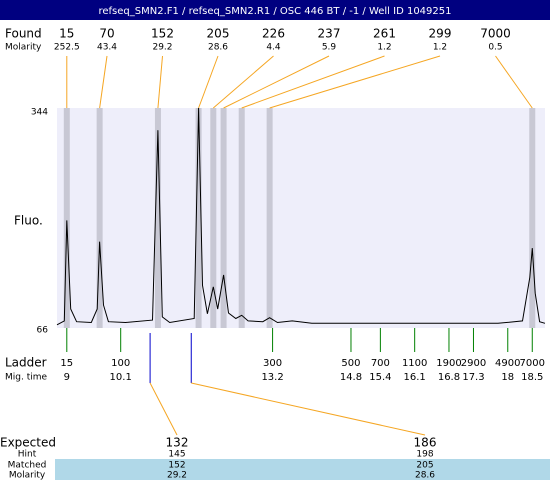 The image size is (550, 480). Describe the element at coordinates (273, 48) in the screenshot. I see `found-molarity: 4.4` at that location.